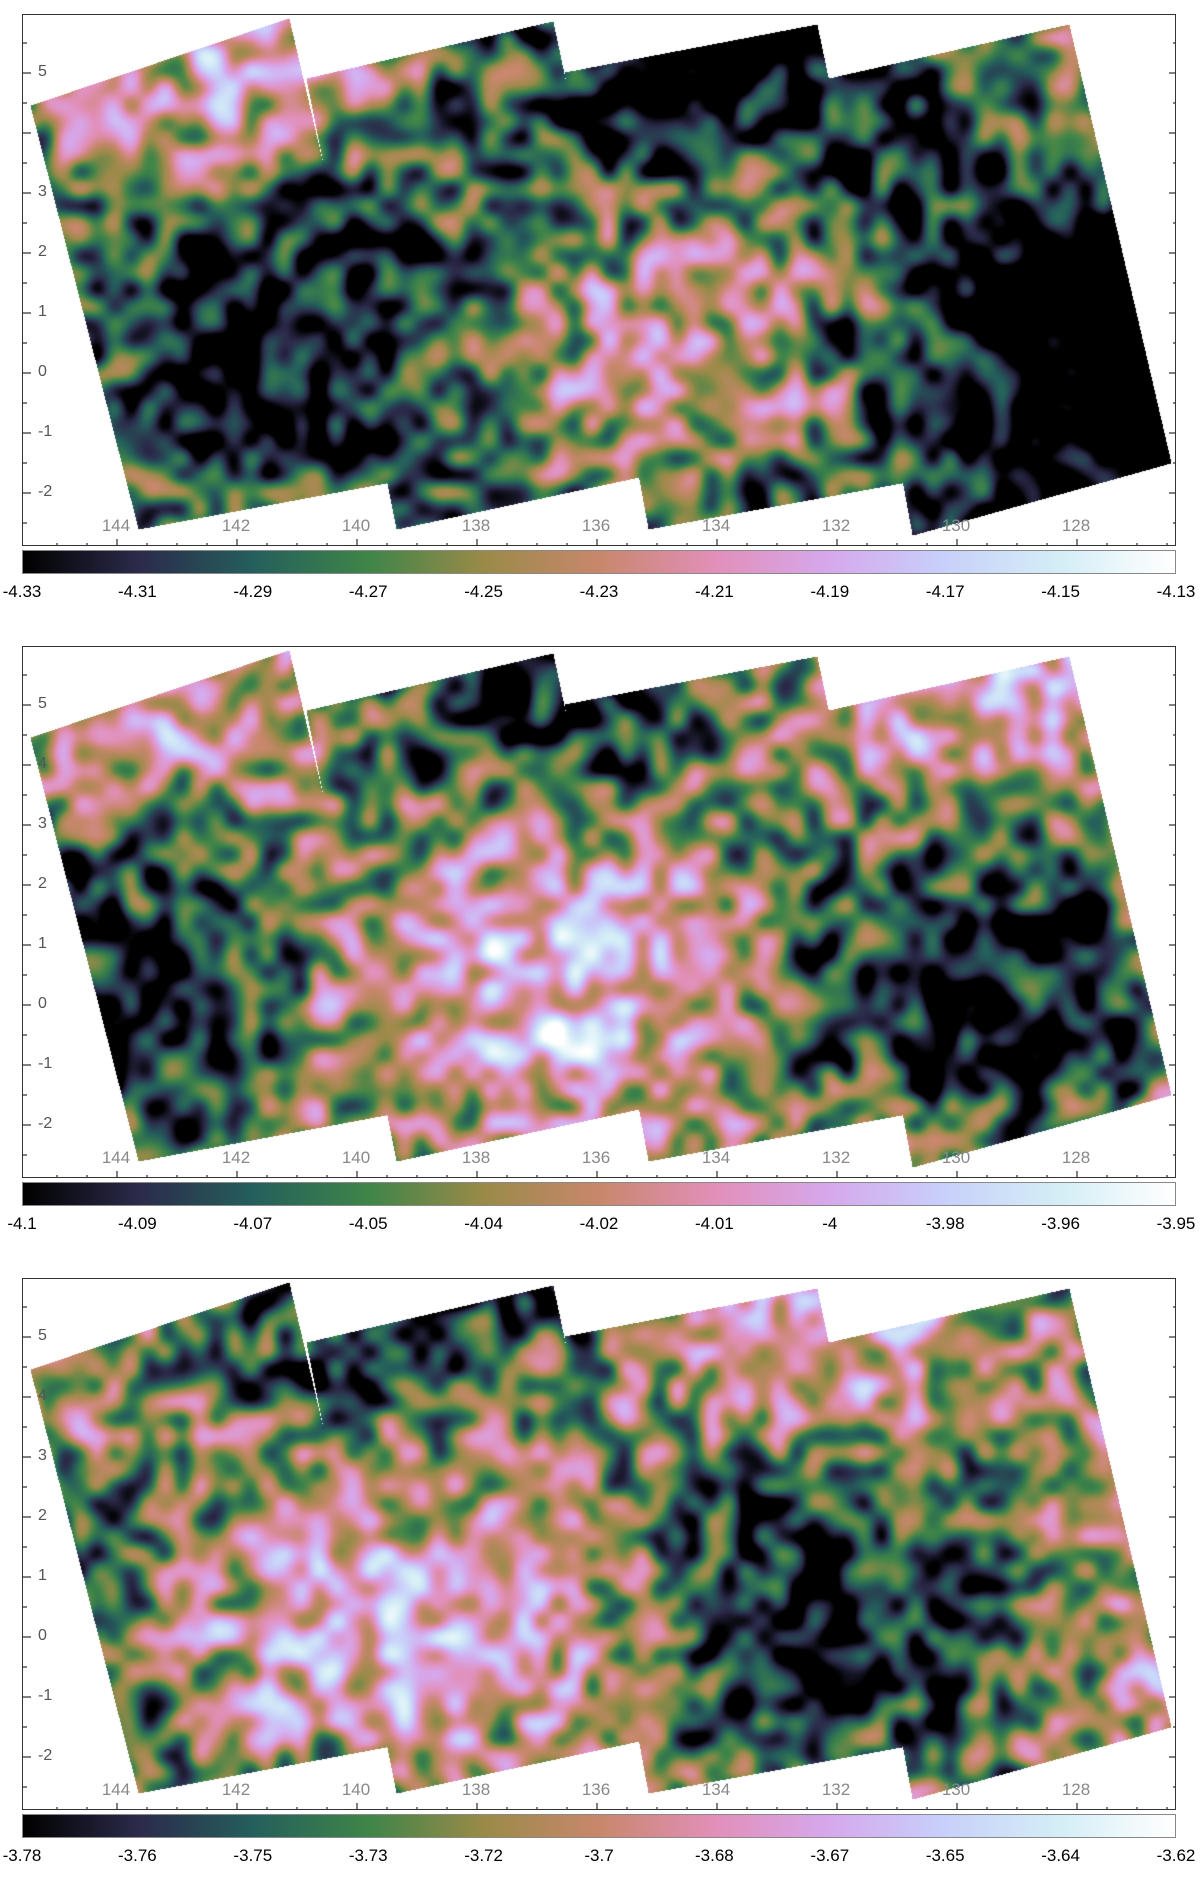  What do you see at coordinates (368, 1223) in the screenshot?
I see `colorbar-tick-label: -4.05` at bounding box center [368, 1223].